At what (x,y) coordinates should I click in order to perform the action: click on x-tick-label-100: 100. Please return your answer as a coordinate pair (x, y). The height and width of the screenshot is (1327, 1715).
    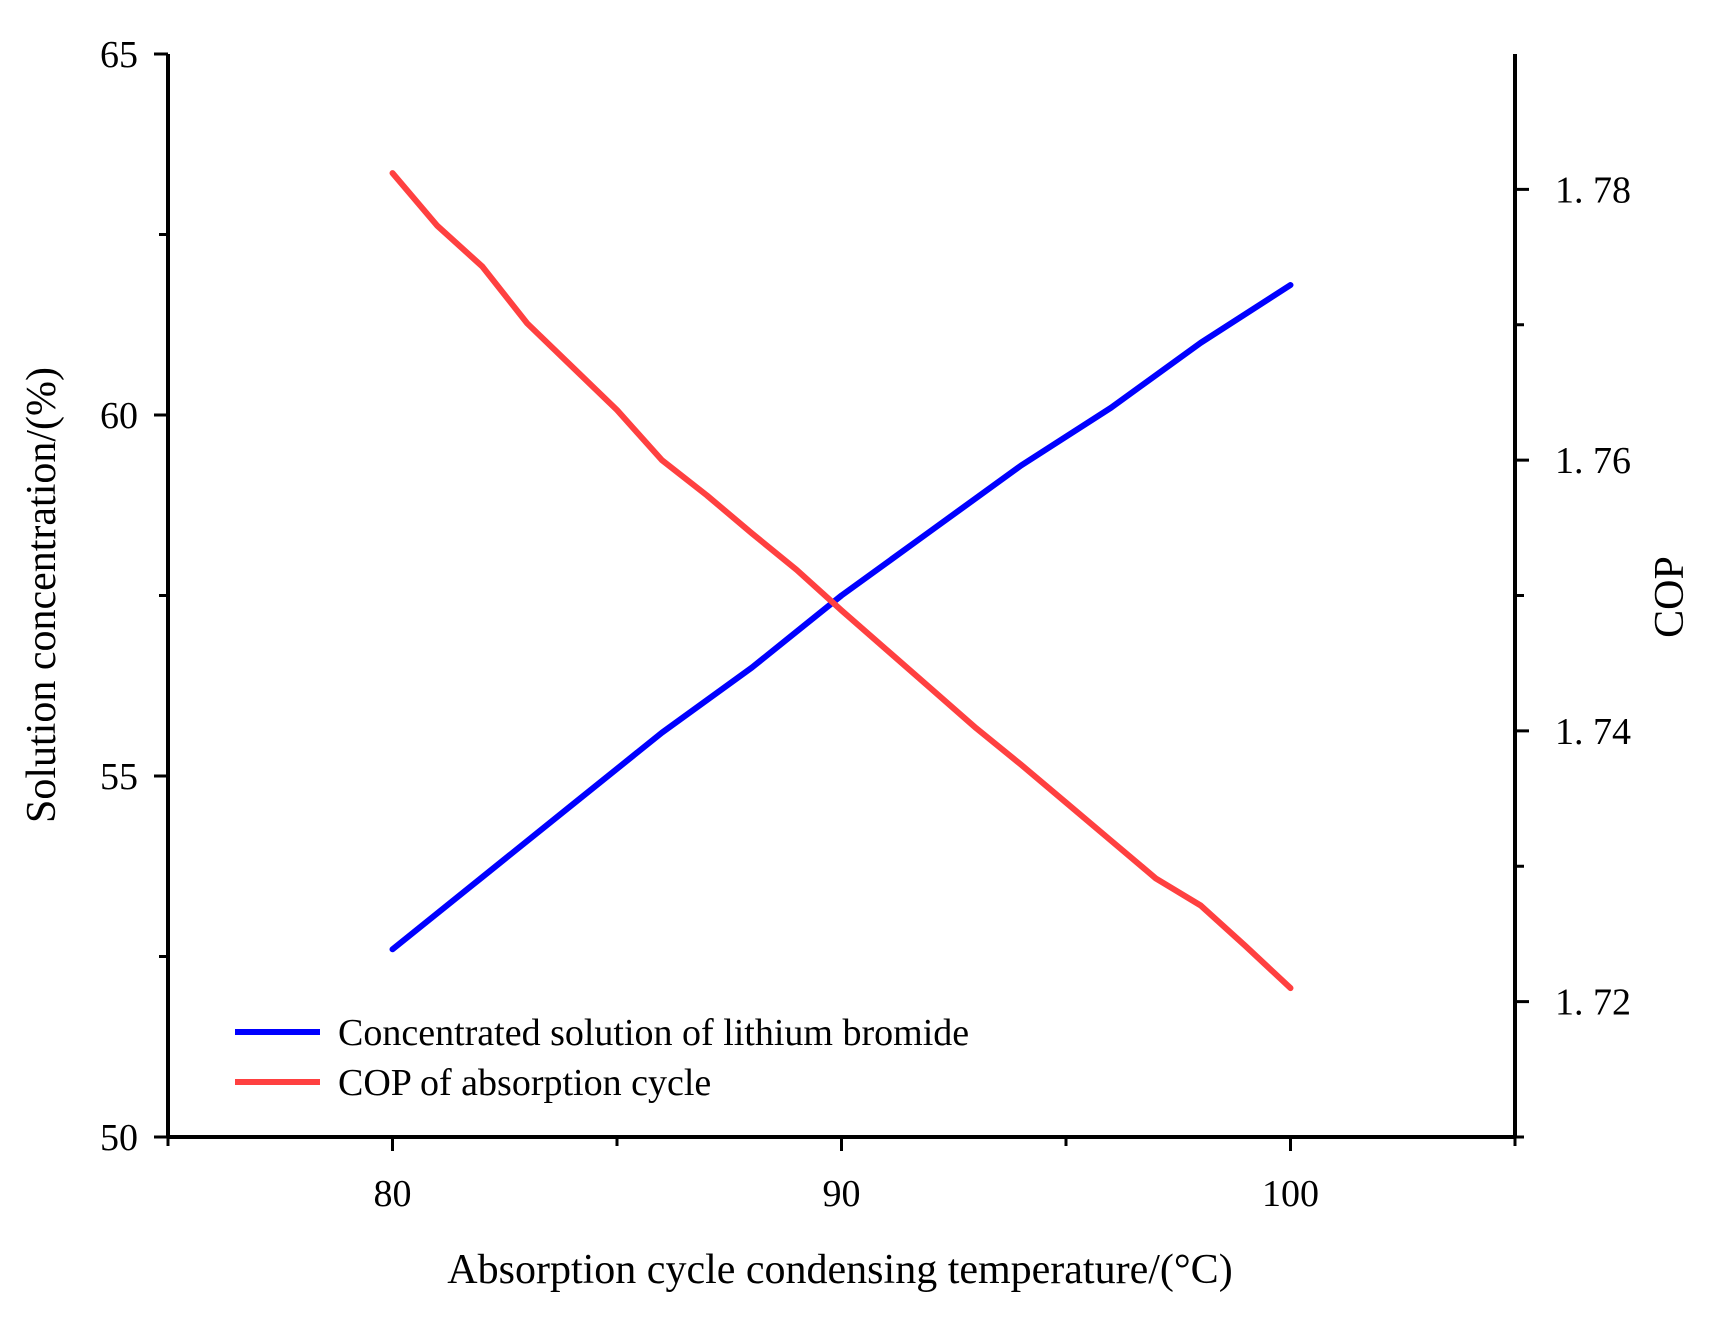
    Looking at the image, I should click on (1290, 1194).